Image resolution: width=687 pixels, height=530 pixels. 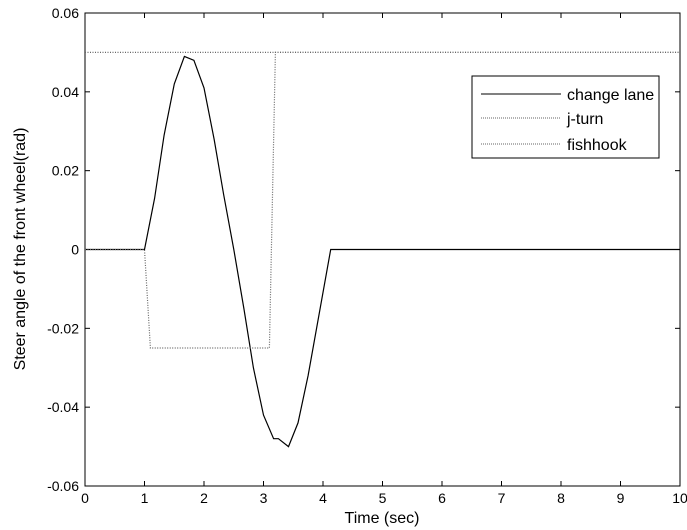 I want to click on y-tick-label: 0, so click(x=75, y=250).